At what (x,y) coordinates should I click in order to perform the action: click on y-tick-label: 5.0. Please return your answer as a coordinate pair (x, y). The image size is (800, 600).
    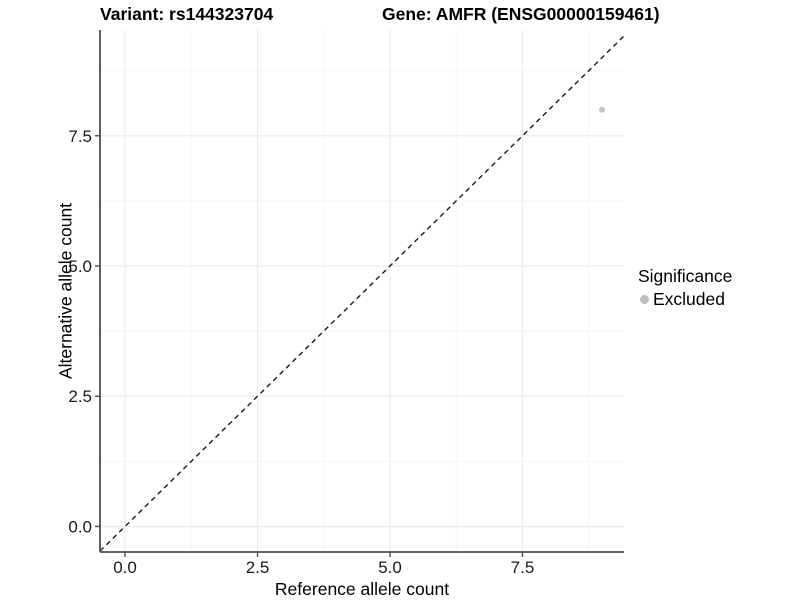
    Looking at the image, I should click on (80, 266).